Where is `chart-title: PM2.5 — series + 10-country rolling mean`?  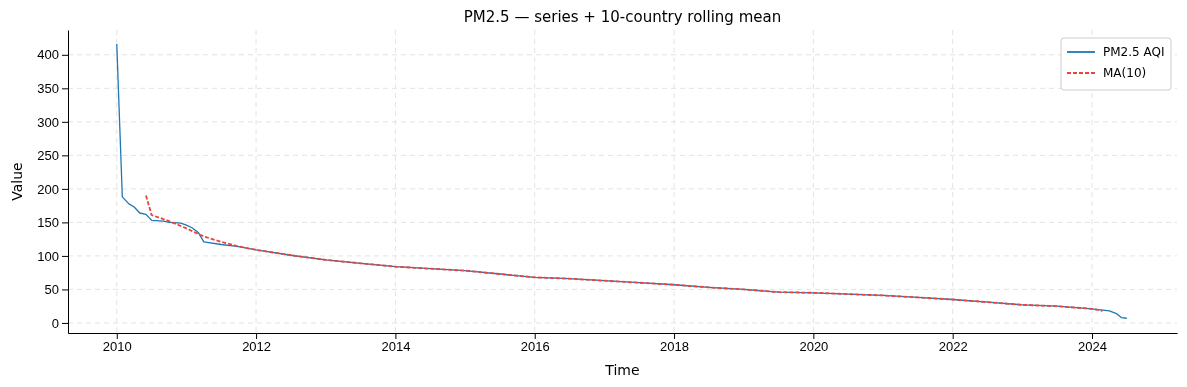
chart-title: PM2.5 — series + 10-country rolling mean is located at coordinates (622, 17).